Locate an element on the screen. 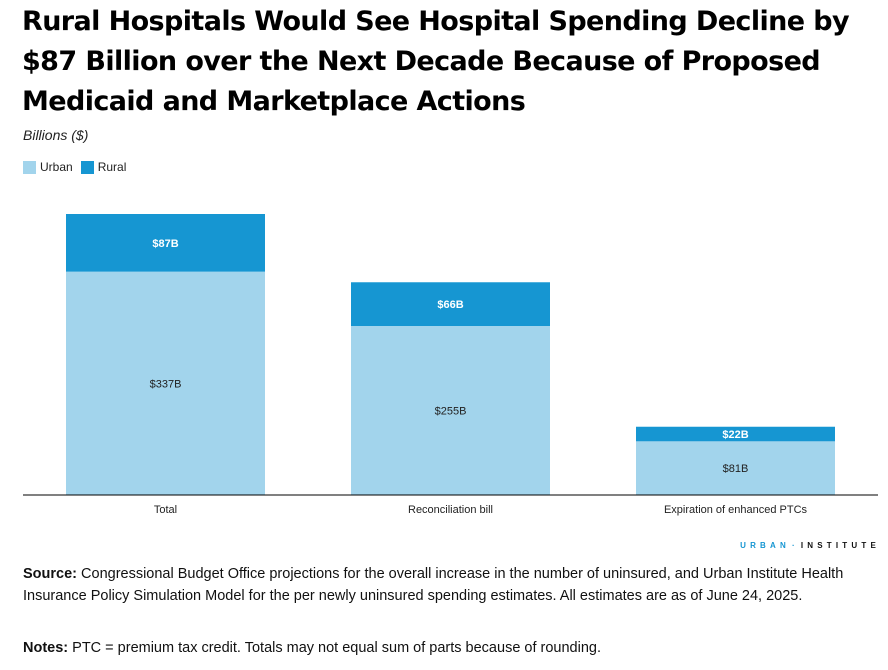 This screenshot has width=888, height=670. data-label-urban-3: $81B is located at coordinates (736, 469).